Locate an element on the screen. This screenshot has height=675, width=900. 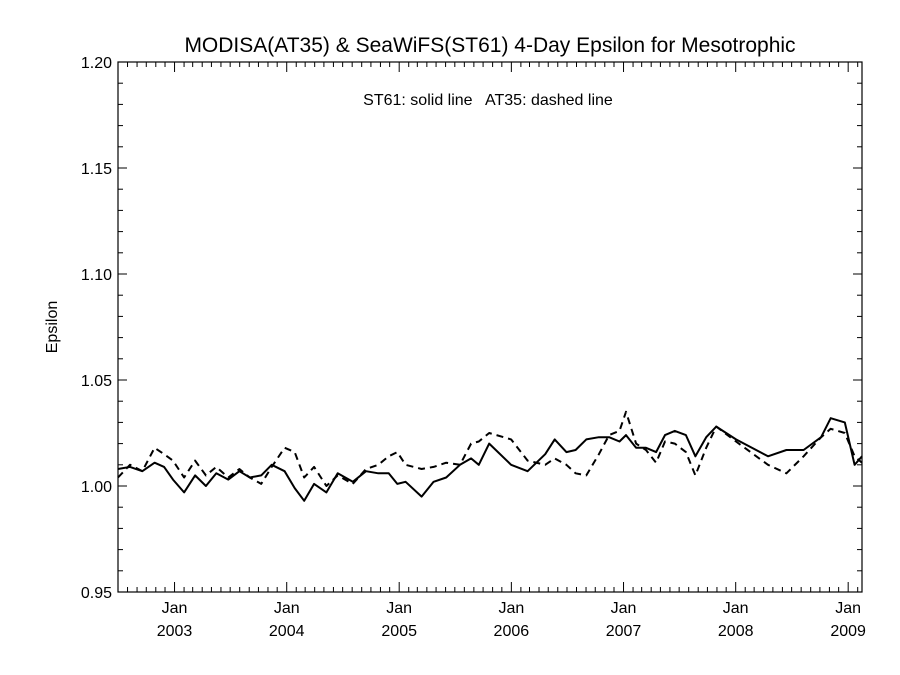
series-style-annotation: ST61: solid line AT35: dashed line is located at coordinates (488, 100).